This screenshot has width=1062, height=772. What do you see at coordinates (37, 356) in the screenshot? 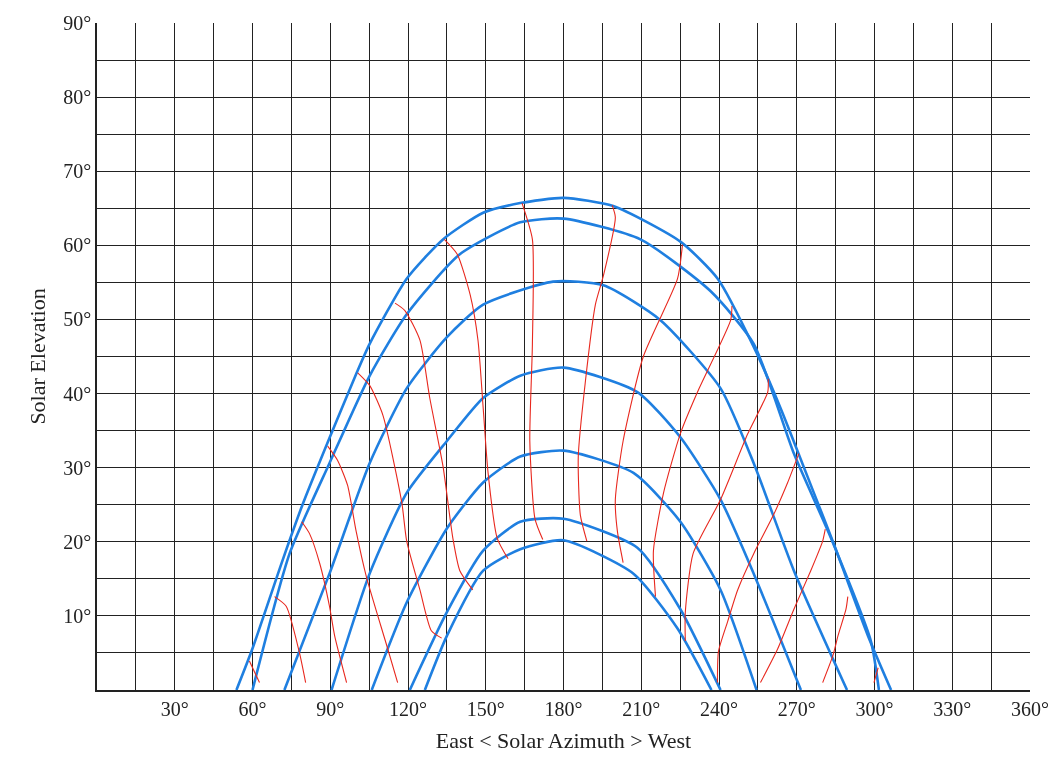
I see `y-axis-title: Solar Elevation` at bounding box center [37, 356].